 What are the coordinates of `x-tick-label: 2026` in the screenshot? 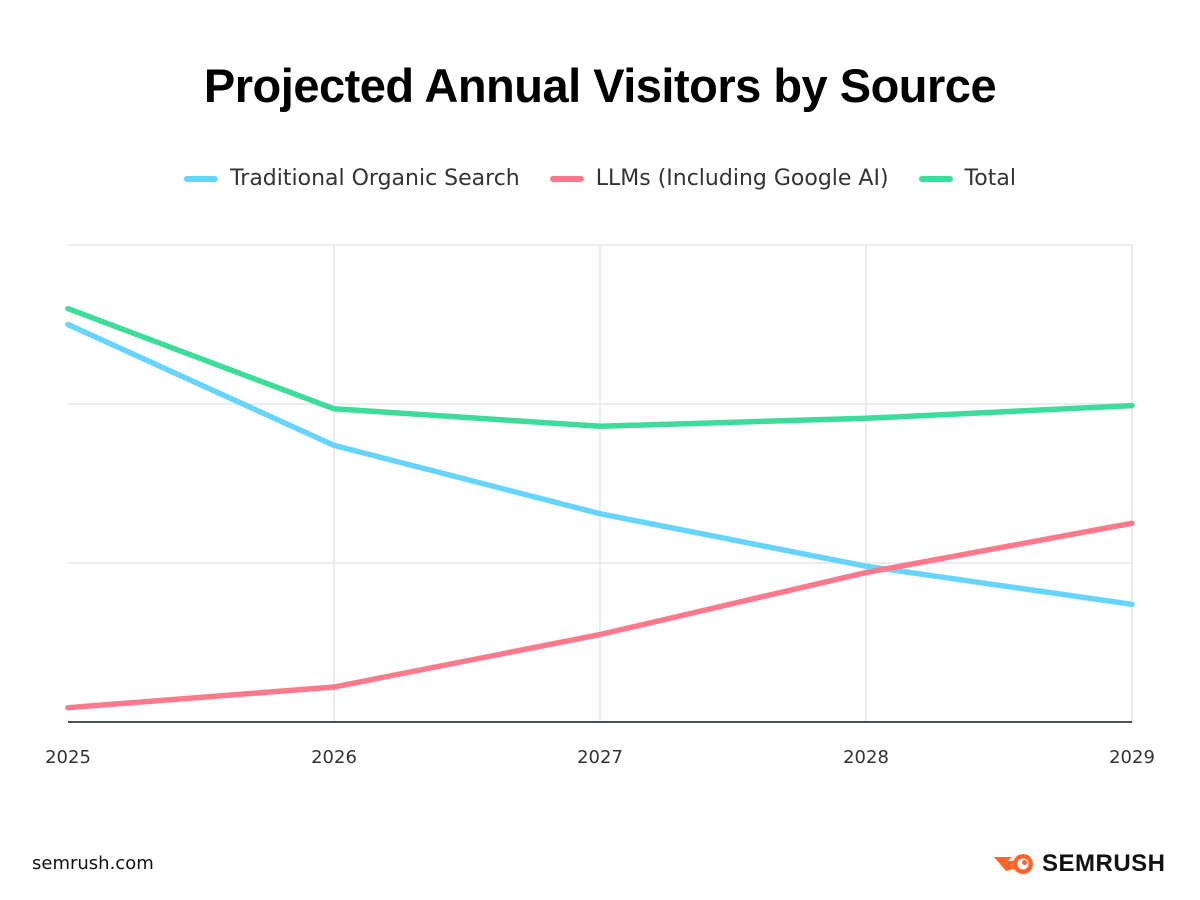 It's located at (334, 757).